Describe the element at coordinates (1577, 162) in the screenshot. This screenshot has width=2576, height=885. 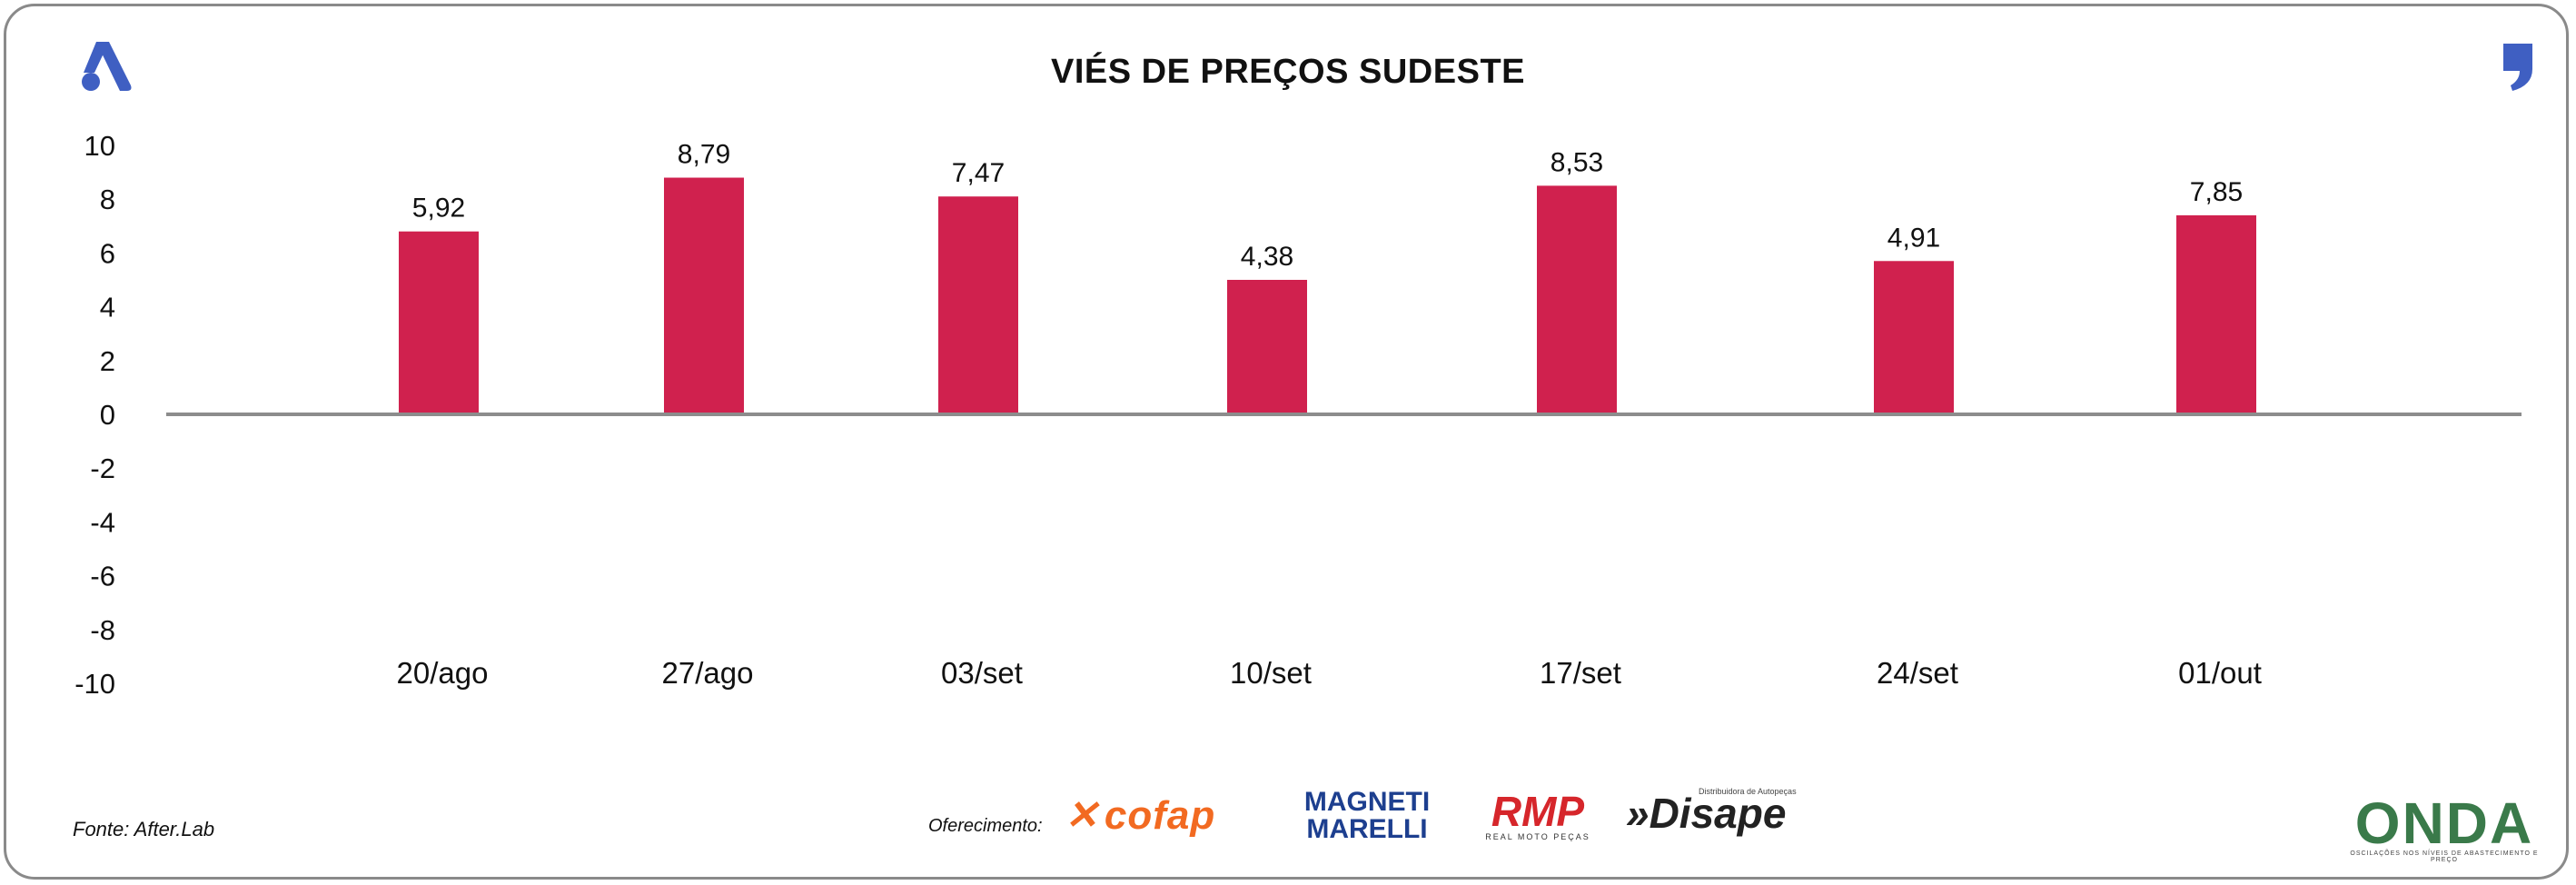
I see `bar-value-label: 8,53` at that location.